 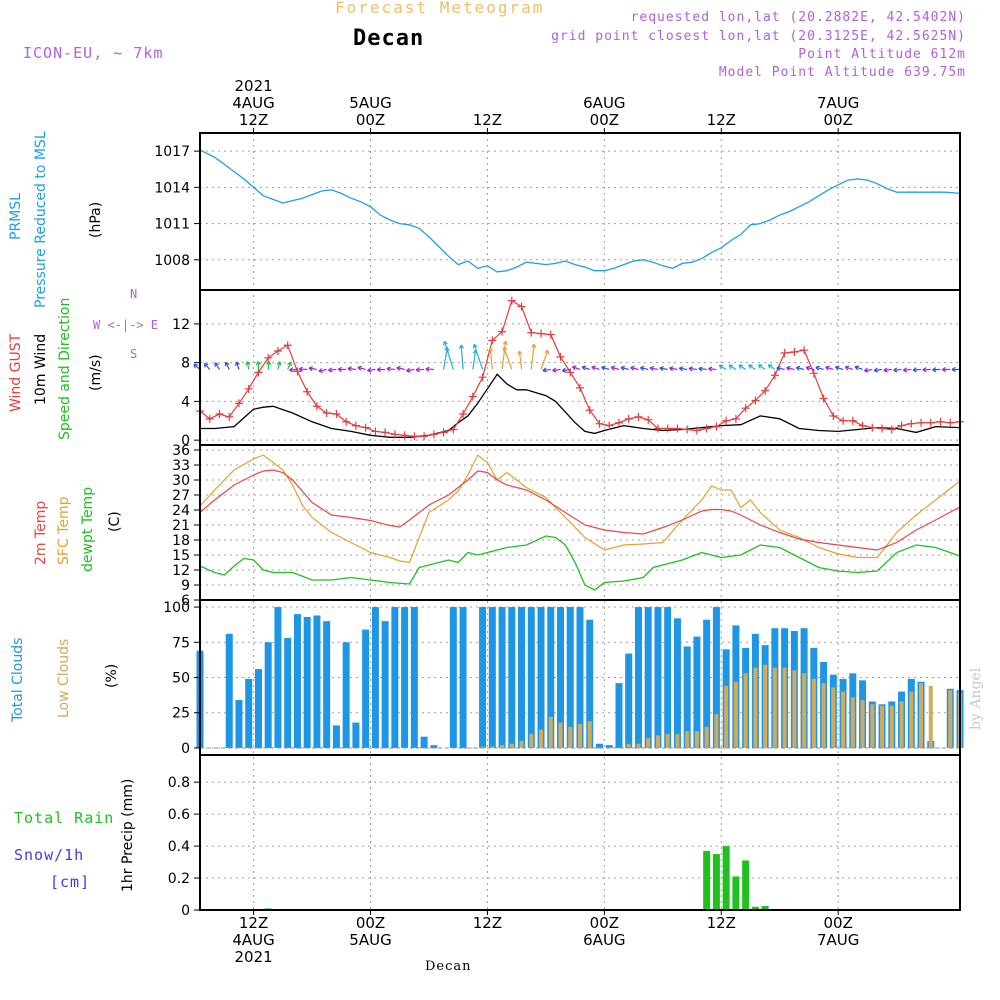 I want to click on y-tick-label: 0.4, so click(x=179, y=847).